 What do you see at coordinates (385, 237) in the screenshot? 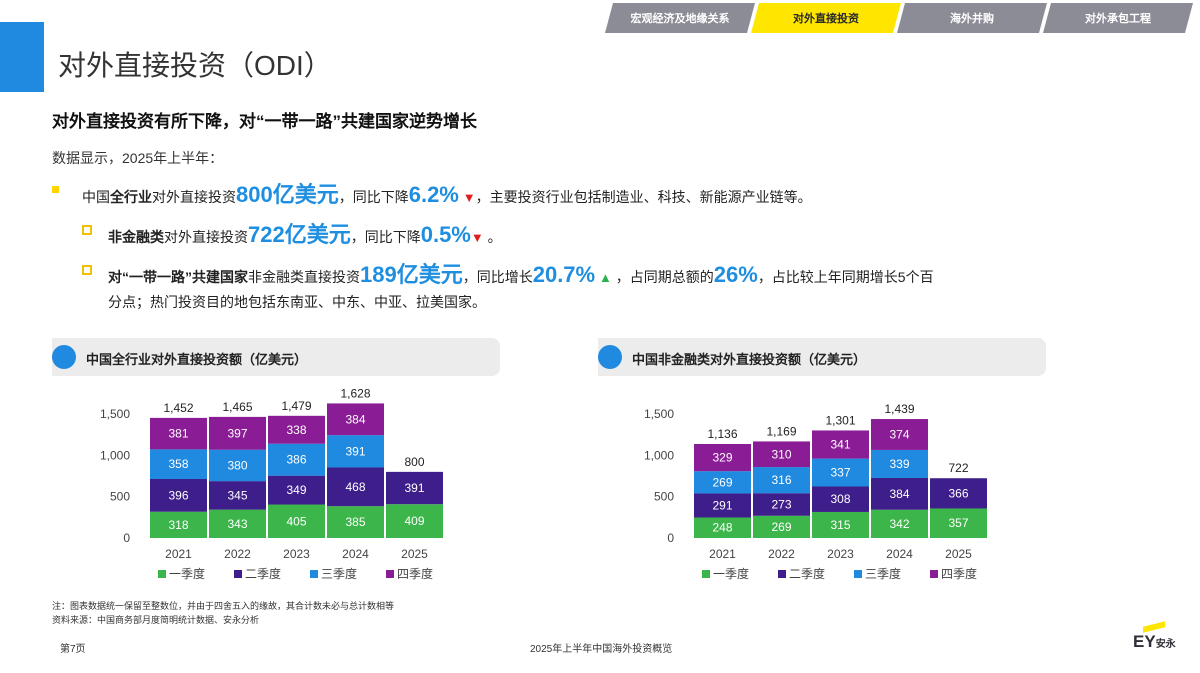
I see `b2-text-3: ，同比下降` at bounding box center [385, 237].